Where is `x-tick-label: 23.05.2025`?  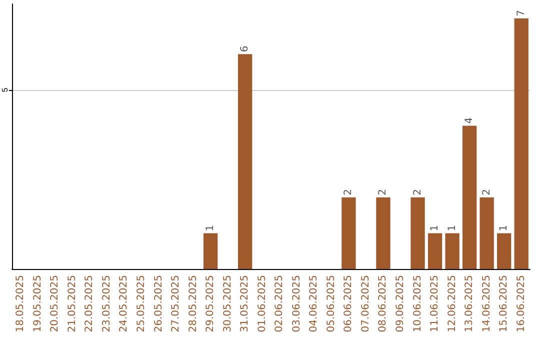 x-tick-label: 23.05.2025 is located at coordinates (106, 303).